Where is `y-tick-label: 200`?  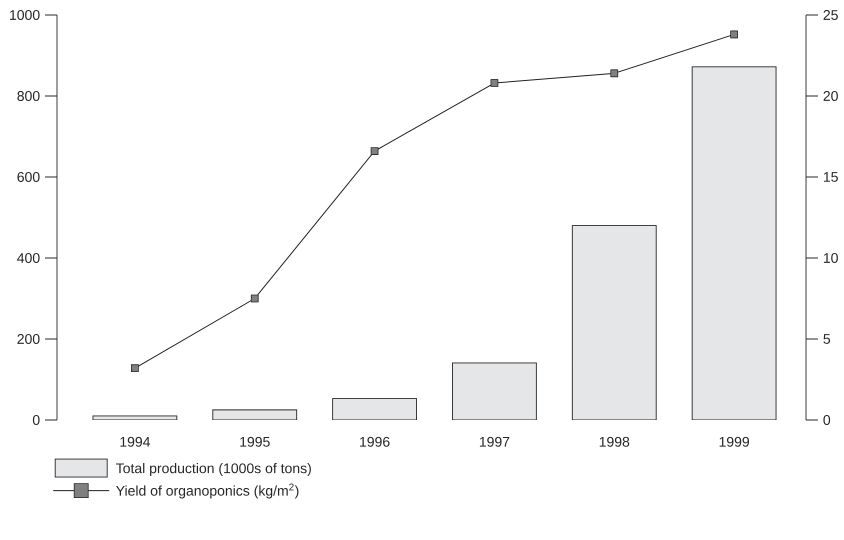
y-tick-label: 200 is located at coordinates (28, 339).